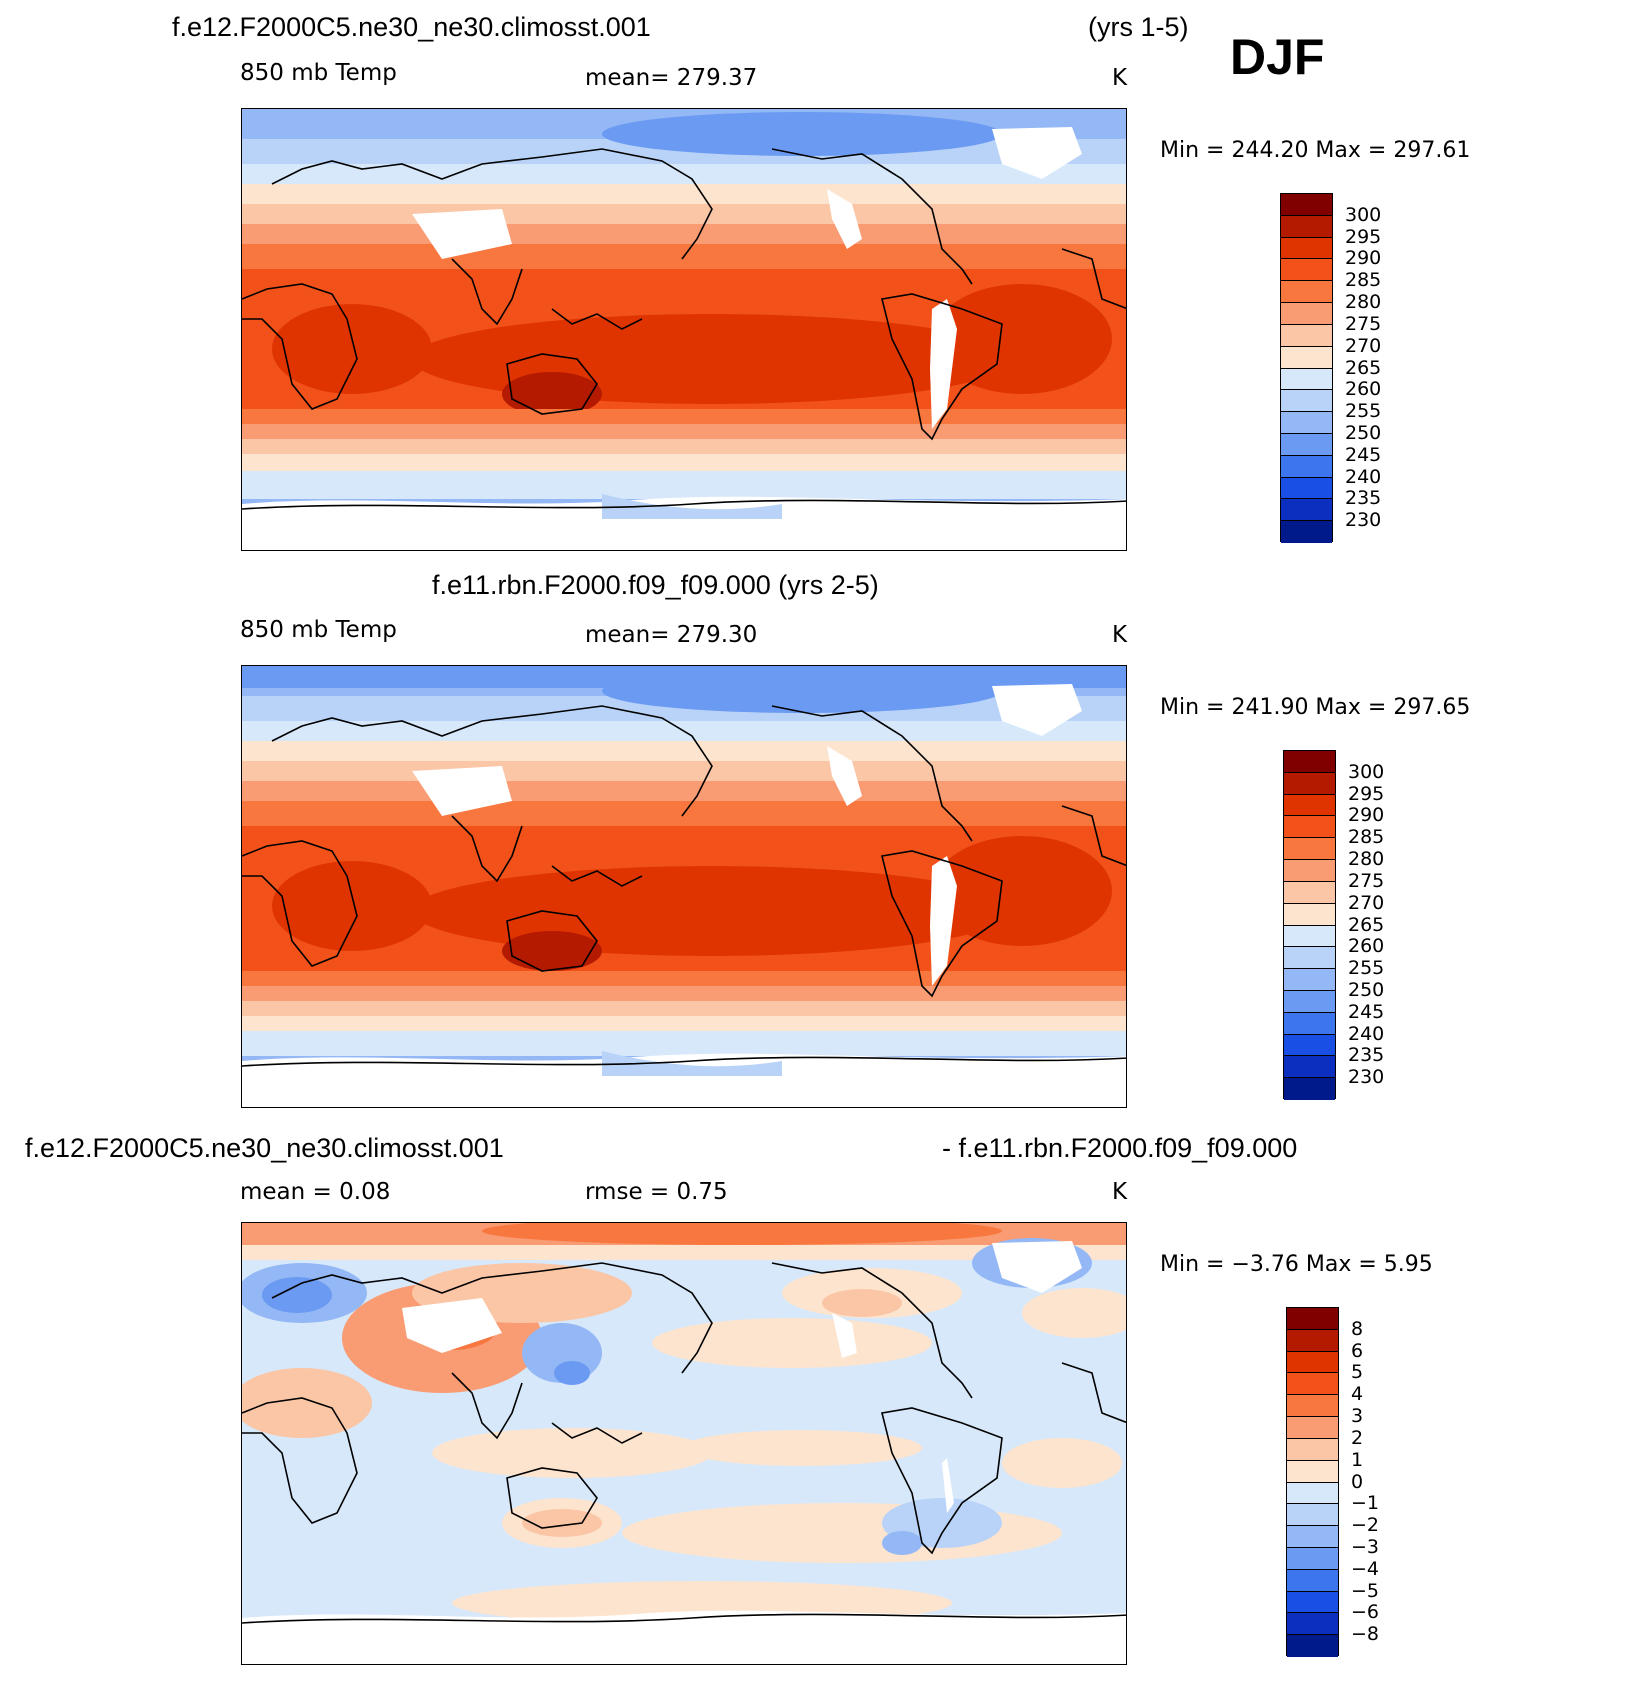  I want to click on panel3-map, so click(684, 1443).